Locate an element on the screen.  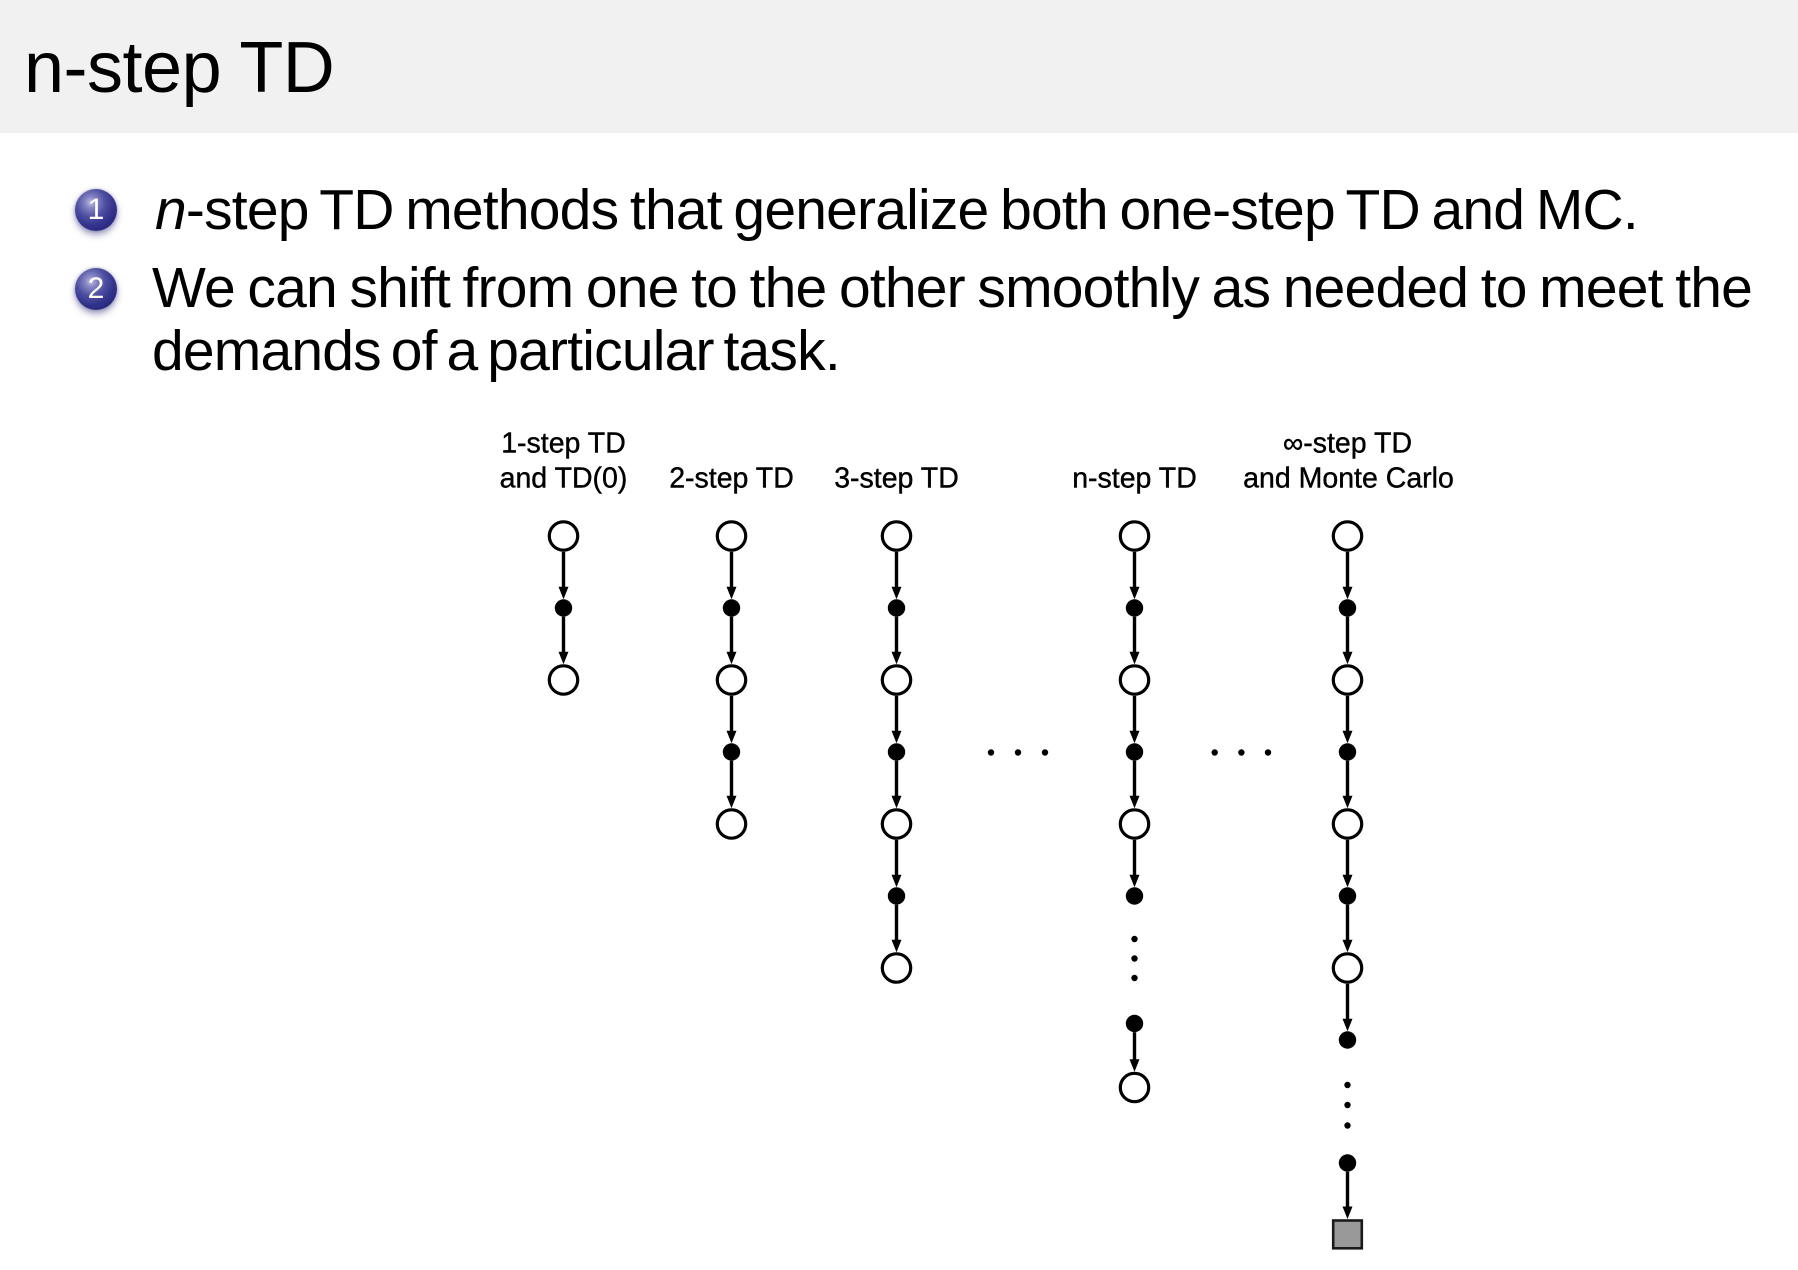
svg-text: ∞-step TD is located at coordinates (1347, 444).